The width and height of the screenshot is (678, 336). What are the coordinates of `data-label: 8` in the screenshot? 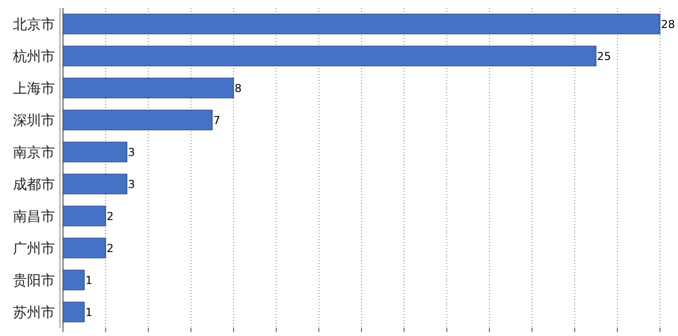 It's located at (238, 88).